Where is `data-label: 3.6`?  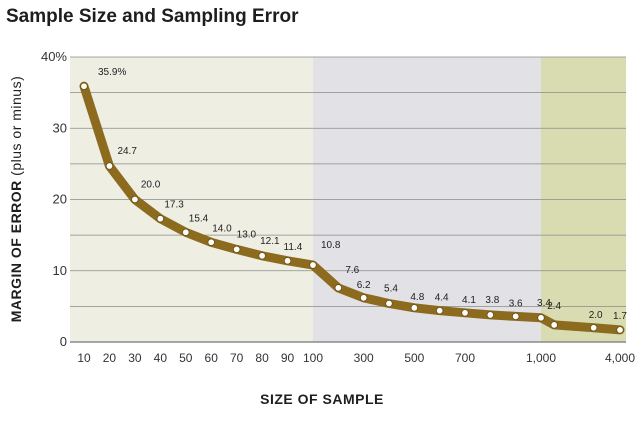
data-label: 3.6 is located at coordinates (516, 303).